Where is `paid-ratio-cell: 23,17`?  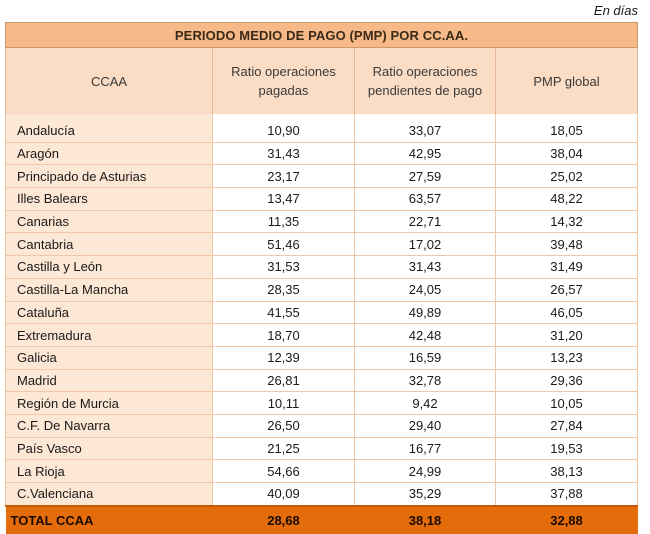
paid-ratio-cell: 23,17 is located at coordinates (283, 176).